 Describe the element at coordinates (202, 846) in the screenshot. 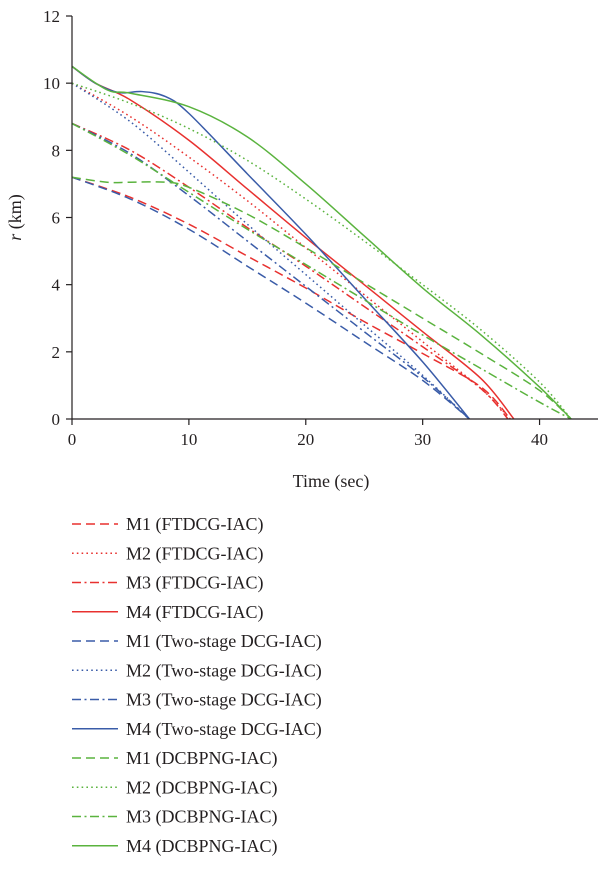

I see `legend-label: M4 (DCBPNG-IAC)` at that location.